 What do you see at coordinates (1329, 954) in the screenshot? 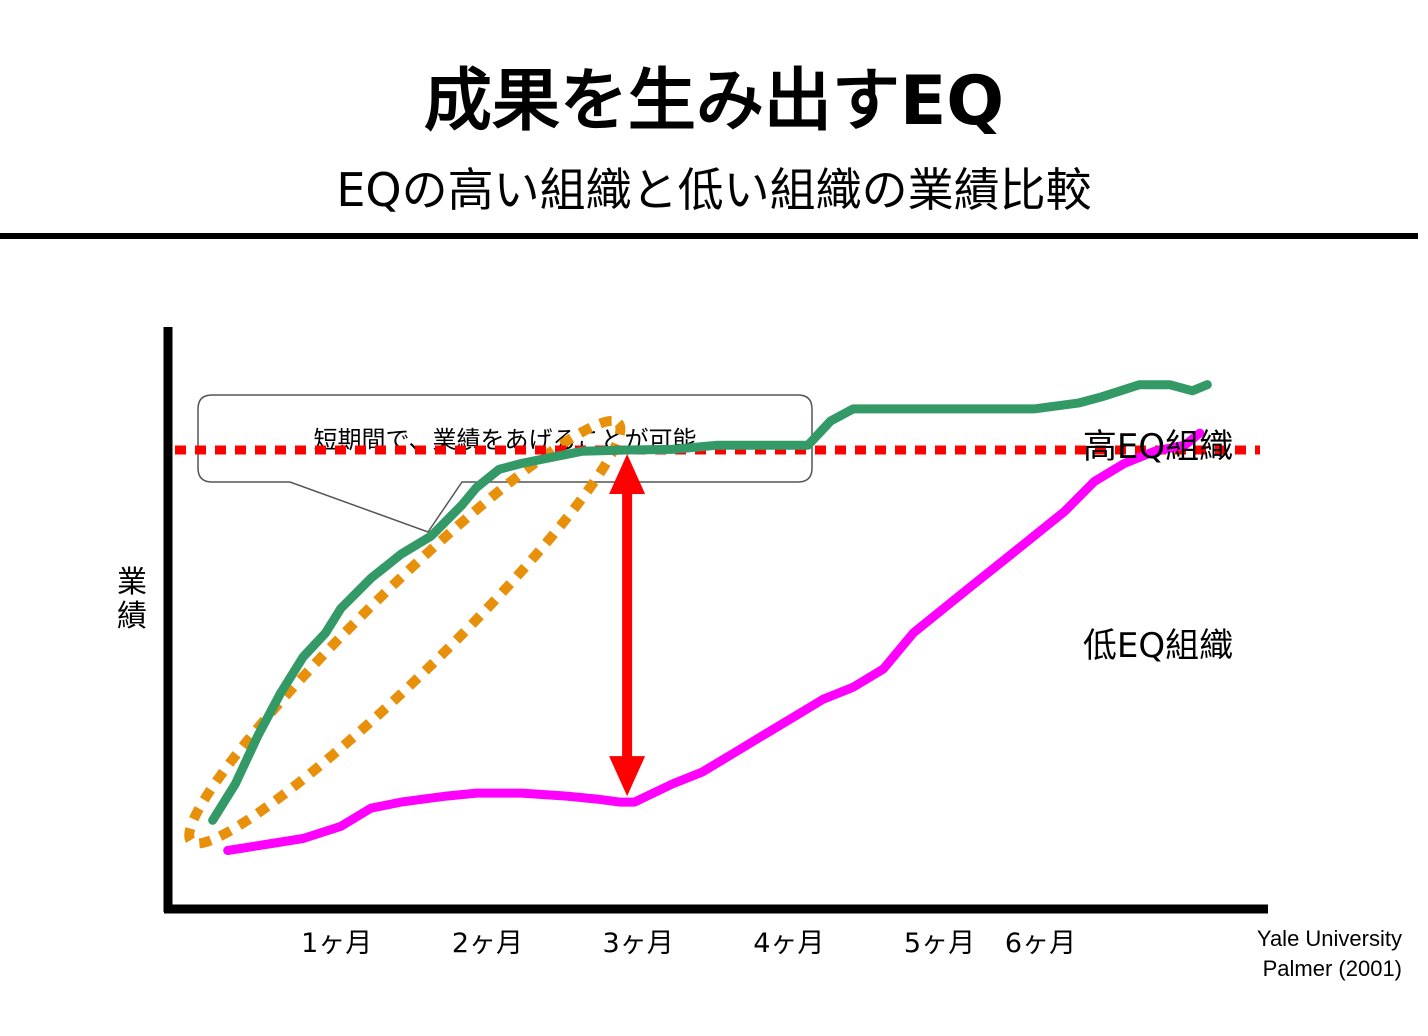
I see `source-citation: Yale University Palmer (2001)` at bounding box center [1329, 954].